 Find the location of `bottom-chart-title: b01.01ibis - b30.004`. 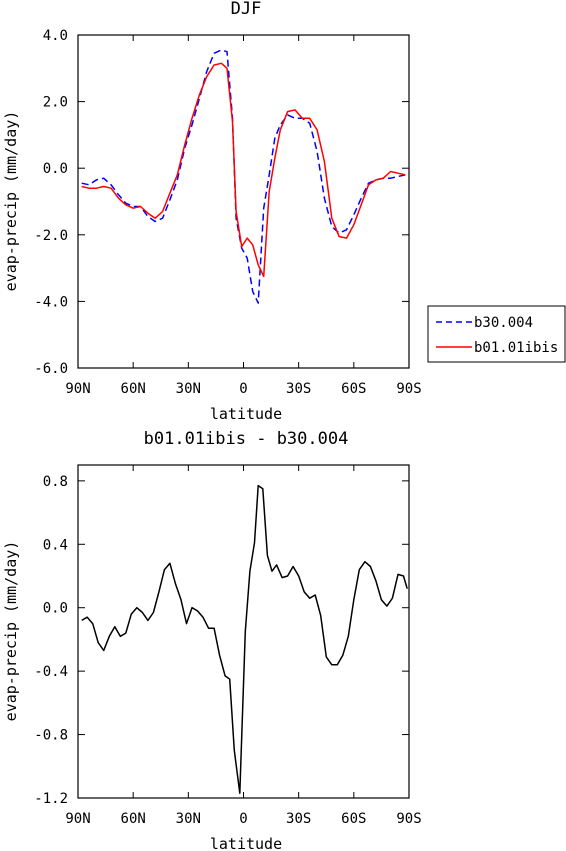

bottom-chart-title: b01.01ibis - b30.004 is located at coordinates (246, 439).